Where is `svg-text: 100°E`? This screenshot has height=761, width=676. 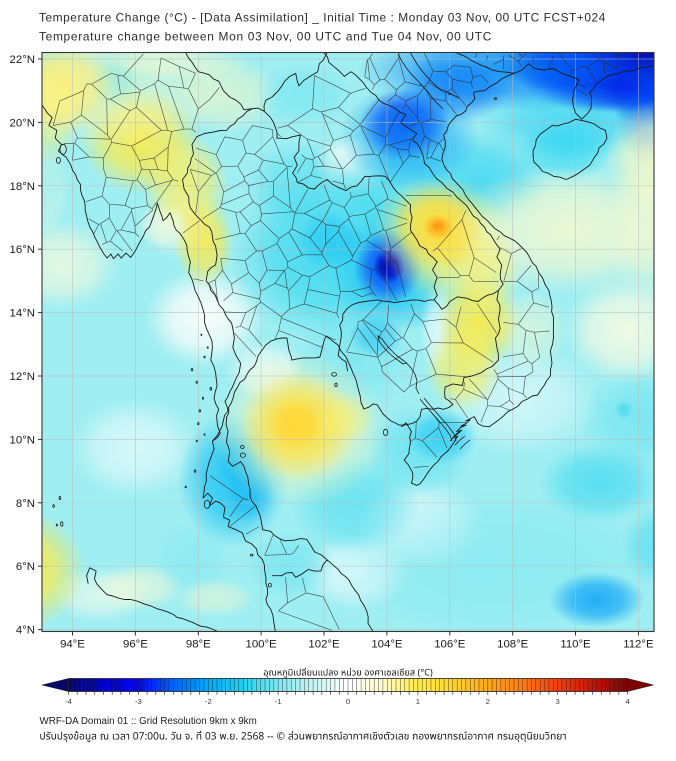
svg-text: 100°E is located at coordinates (262, 645).